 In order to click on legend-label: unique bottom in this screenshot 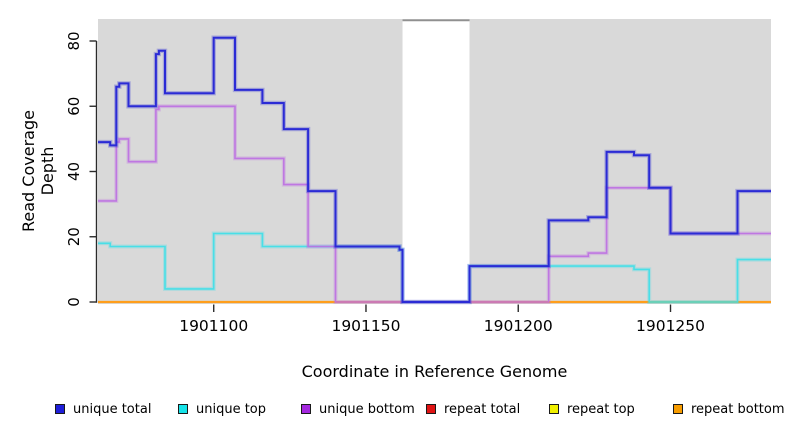, I will do `click(367, 409)`.